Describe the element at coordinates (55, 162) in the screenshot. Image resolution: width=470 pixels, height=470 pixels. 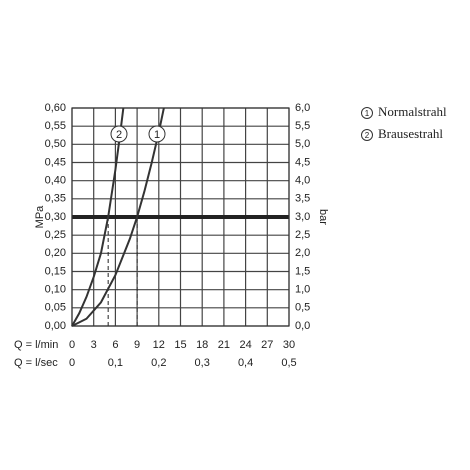
I see `y-tick-label: 0,45` at that location.